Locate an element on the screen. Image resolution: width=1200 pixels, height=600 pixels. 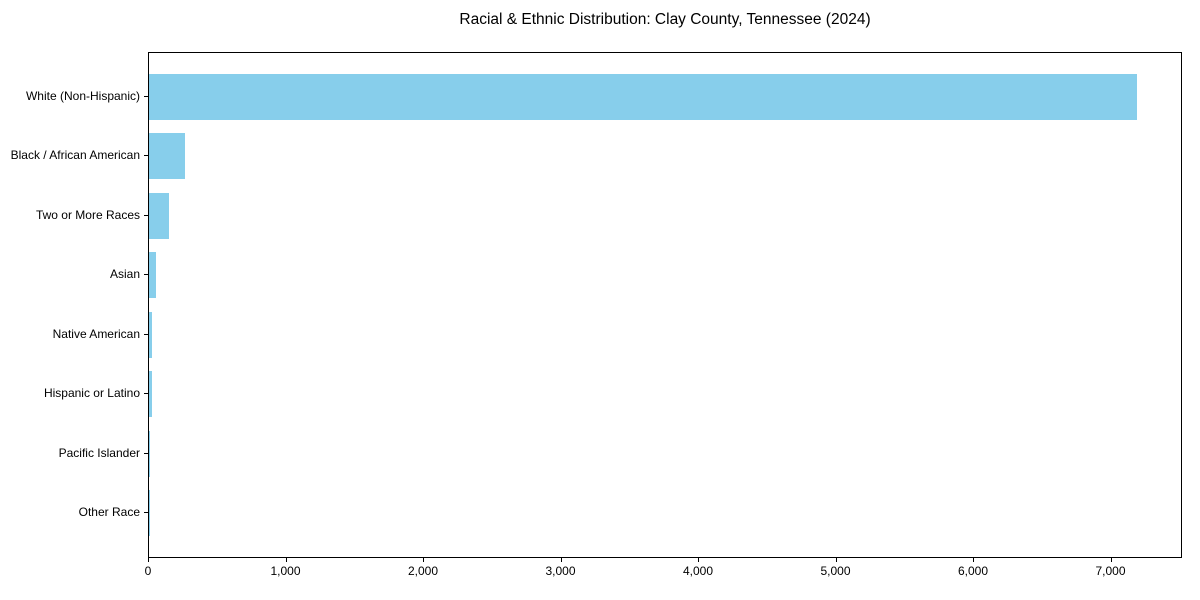
y-tick-label: Asian is located at coordinates (124, 274).